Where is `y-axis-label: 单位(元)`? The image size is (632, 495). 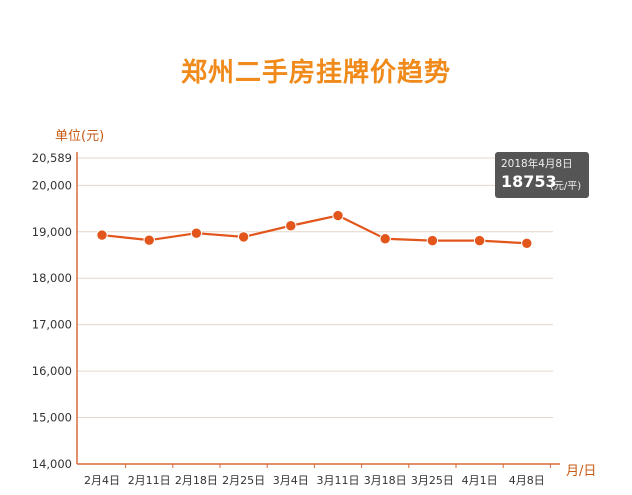 y-axis-label: 单位(元) is located at coordinates (80, 136).